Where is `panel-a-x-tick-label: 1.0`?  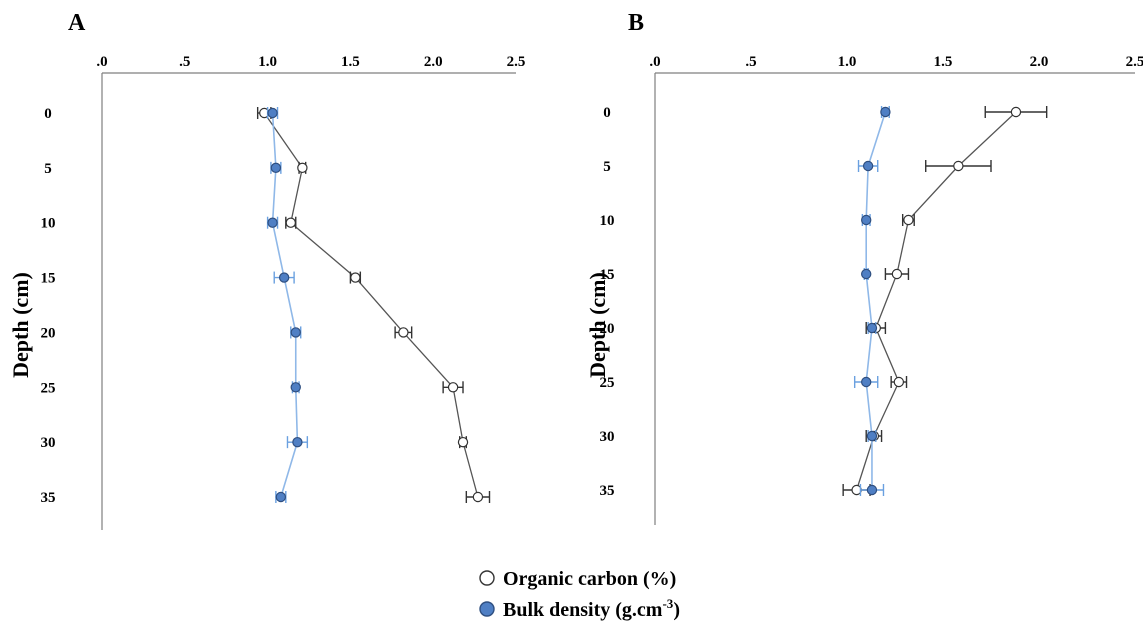 panel-a-x-tick-label: 1.0 is located at coordinates (267, 62).